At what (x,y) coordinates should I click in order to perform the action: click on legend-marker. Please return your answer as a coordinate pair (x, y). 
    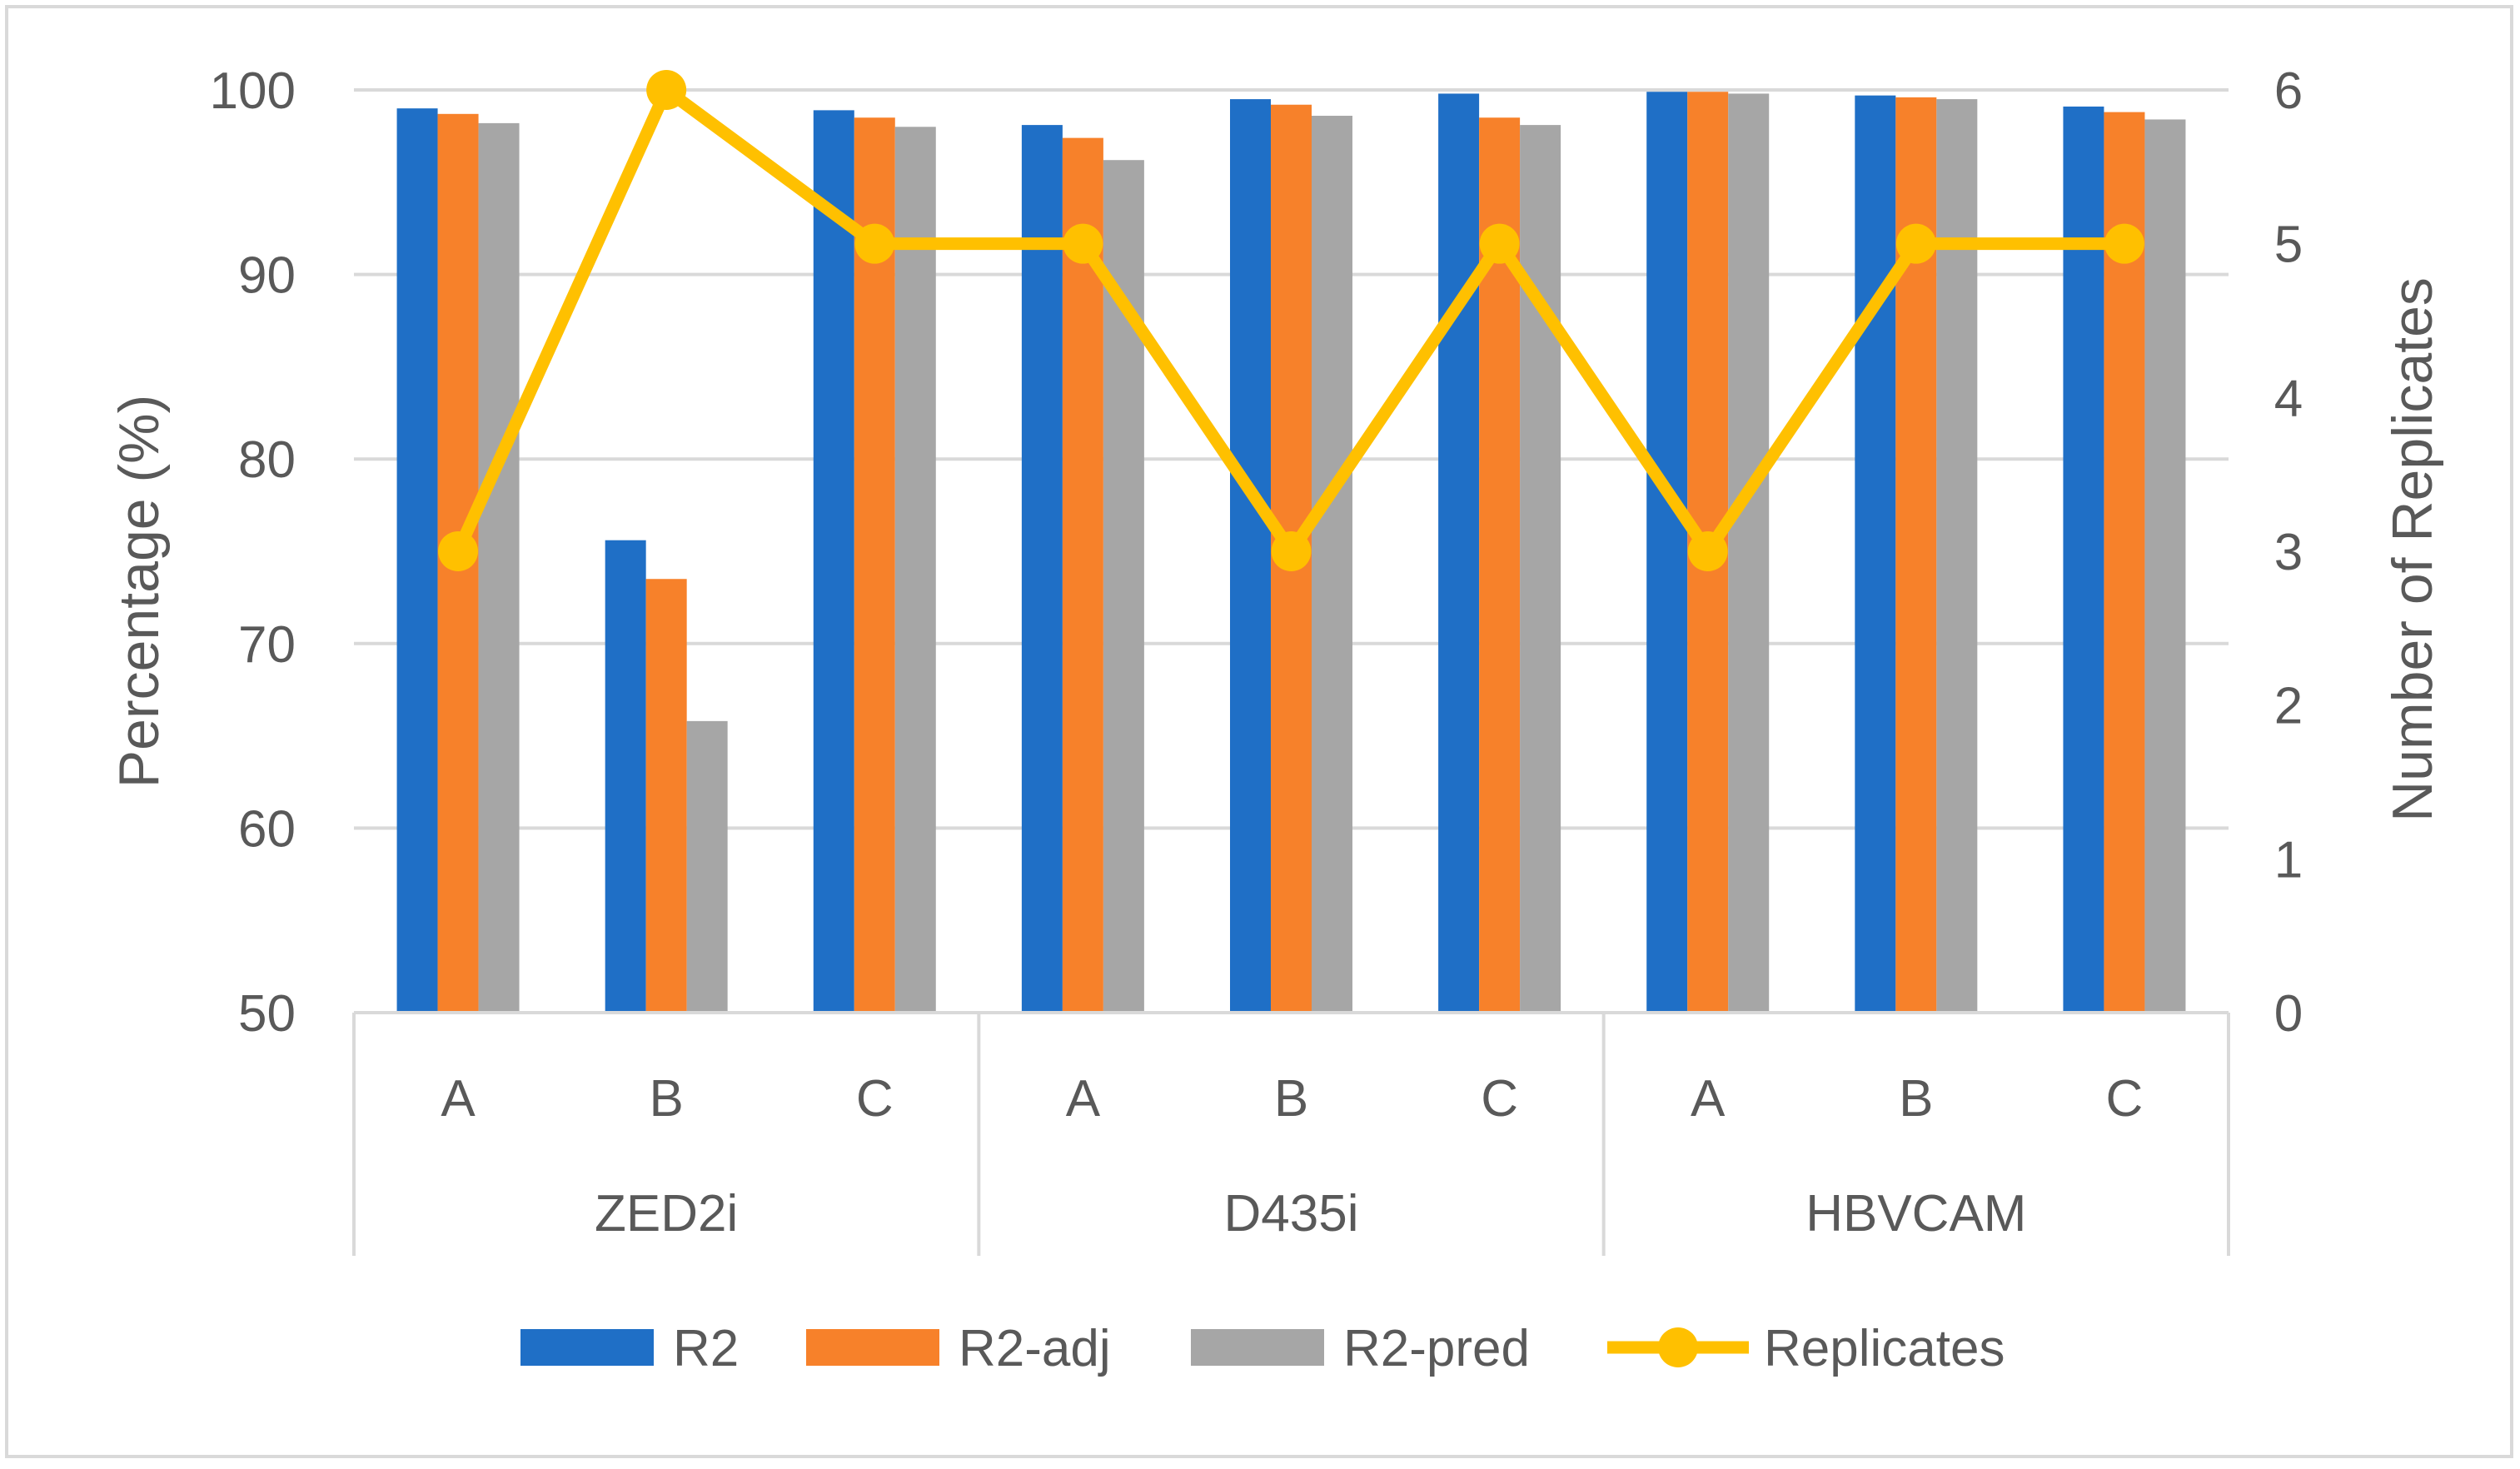
    Looking at the image, I should click on (1678, 1347).